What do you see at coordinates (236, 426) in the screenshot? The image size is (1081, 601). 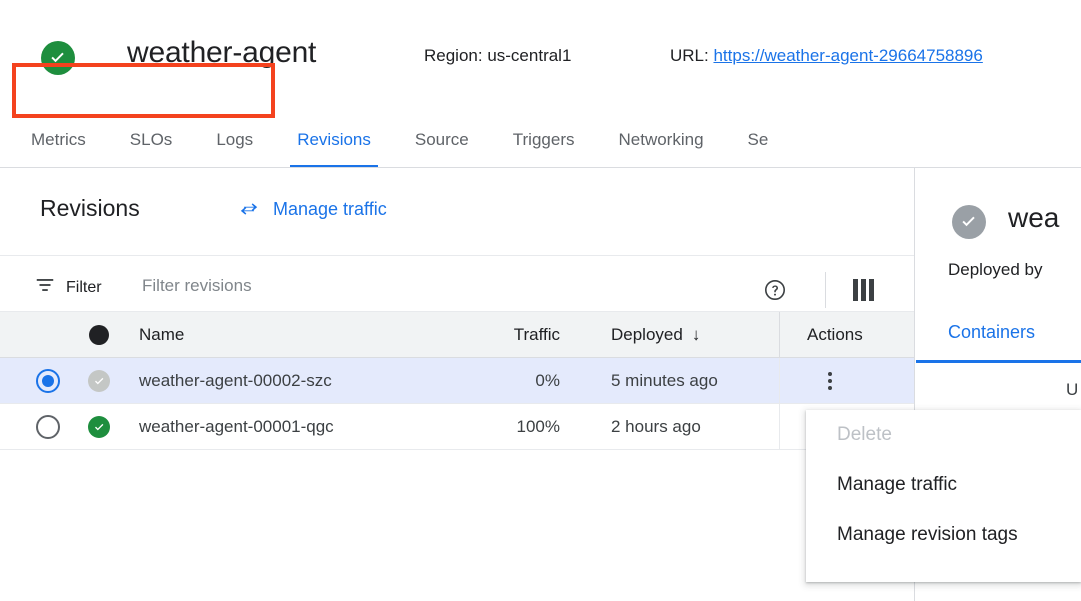 I see `revision-name: weather-agent-00001-qgc` at bounding box center [236, 426].